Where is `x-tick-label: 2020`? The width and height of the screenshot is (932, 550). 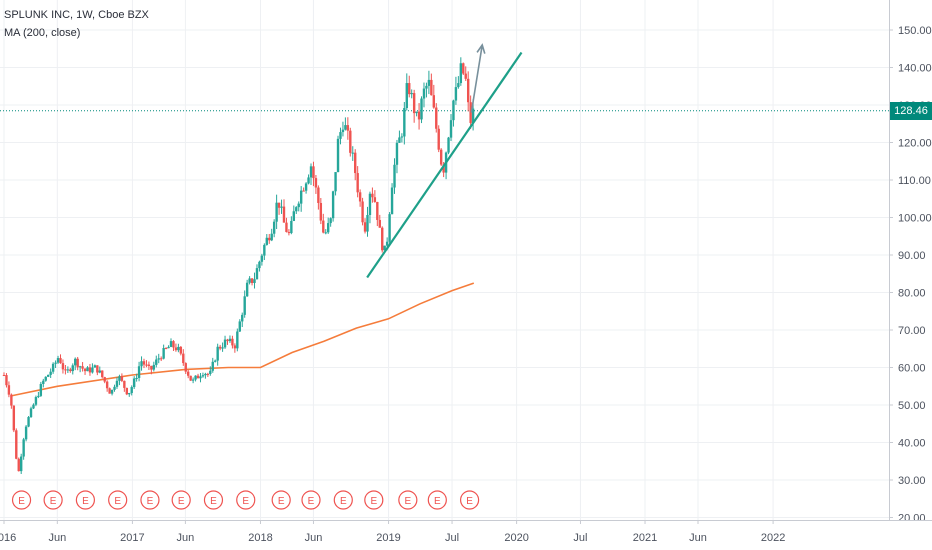
x-tick-label: 2020 is located at coordinates (516, 538).